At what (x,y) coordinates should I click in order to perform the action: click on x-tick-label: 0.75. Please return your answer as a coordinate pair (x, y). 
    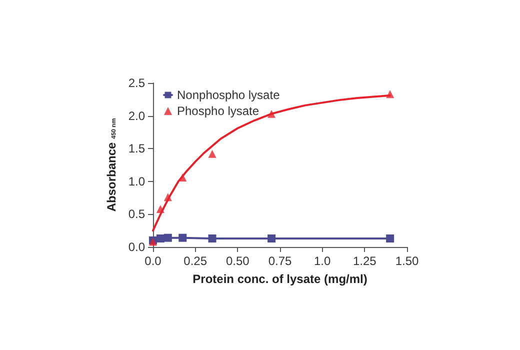
    Looking at the image, I should click on (280, 261).